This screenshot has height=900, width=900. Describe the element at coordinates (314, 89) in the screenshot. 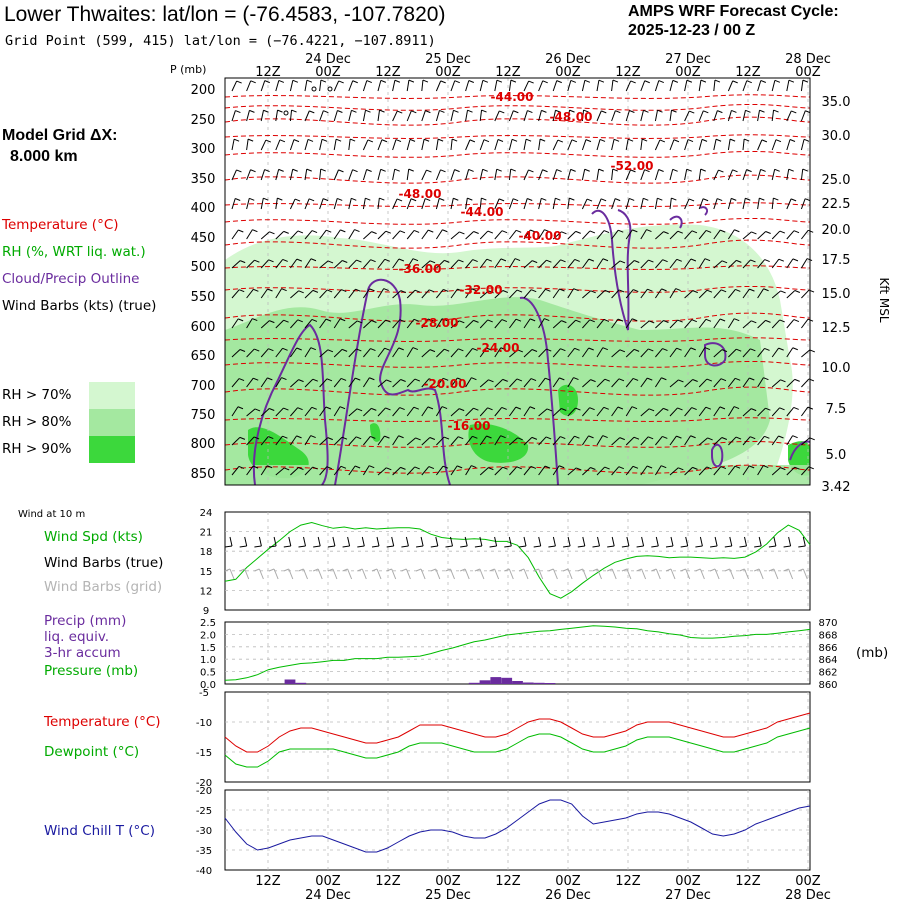

I see `cloud-dot` at that location.